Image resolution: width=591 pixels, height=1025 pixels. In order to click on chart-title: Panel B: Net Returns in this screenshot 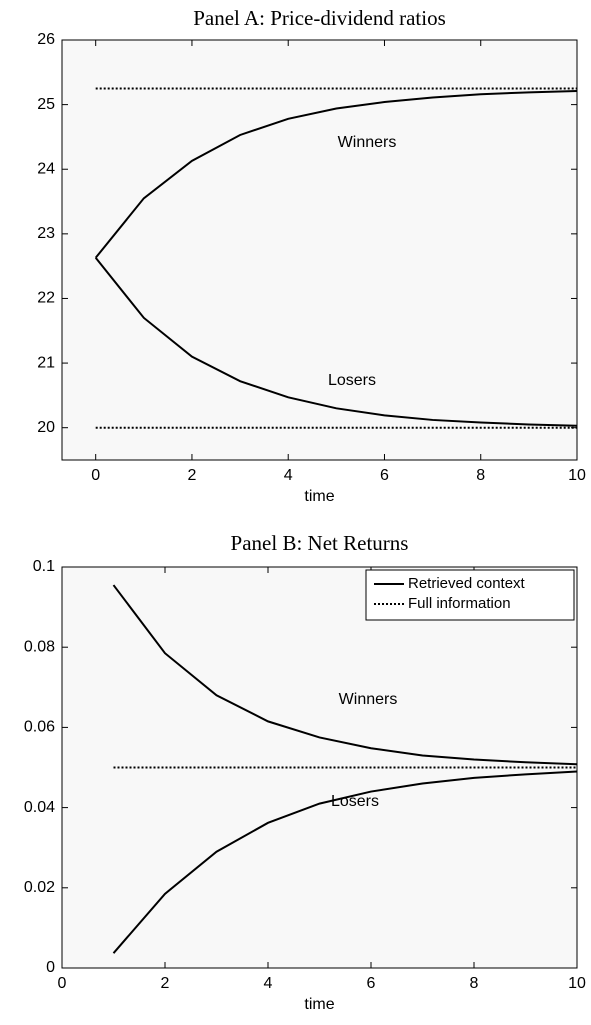, I will do `click(320, 543)`.